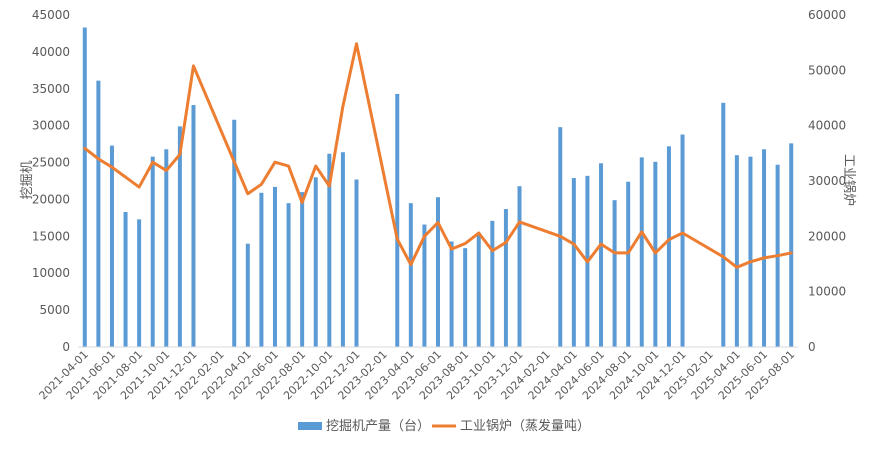 The height and width of the screenshot is (451, 873). What do you see at coordinates (827, 126) in the screenshot?
I see `y-right-tick-label: 40000` at bounding box center [827, 126].